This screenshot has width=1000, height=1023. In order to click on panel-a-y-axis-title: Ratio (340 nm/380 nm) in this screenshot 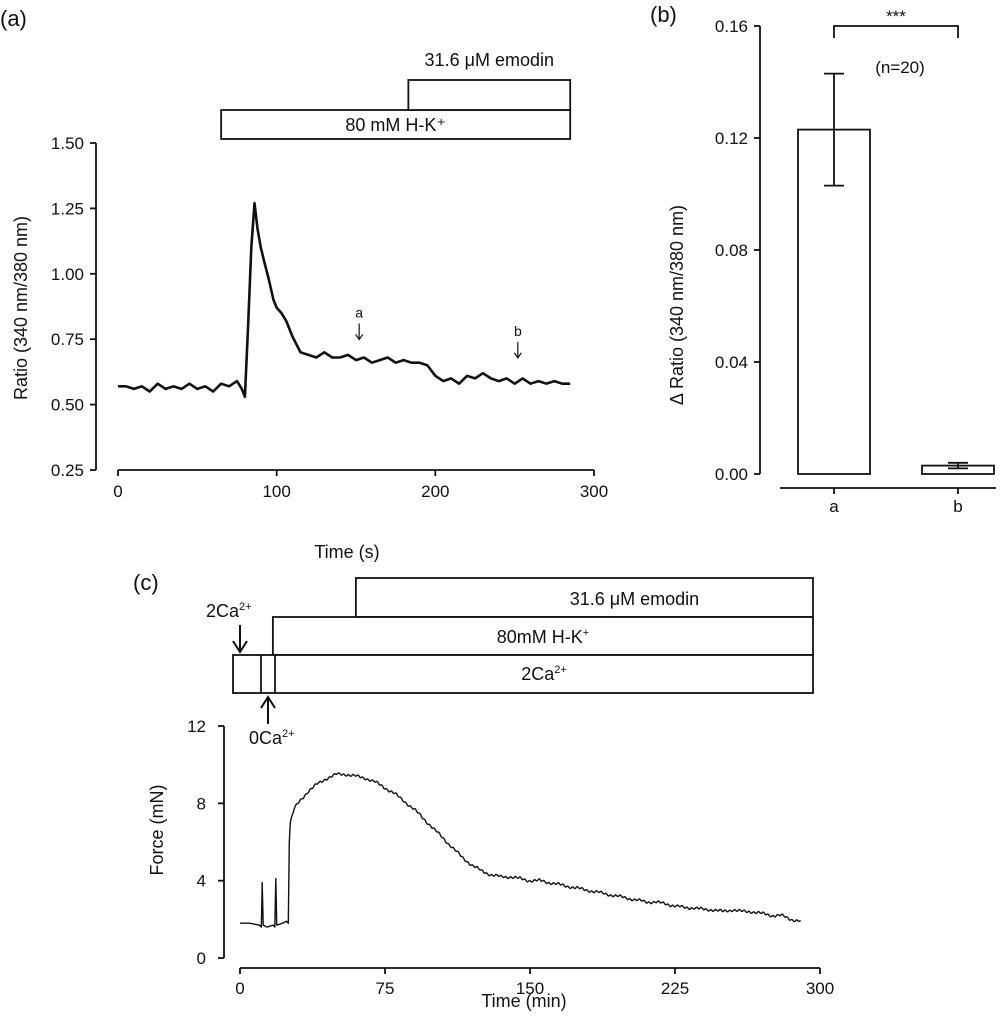, I will do `click(21, 308)`.